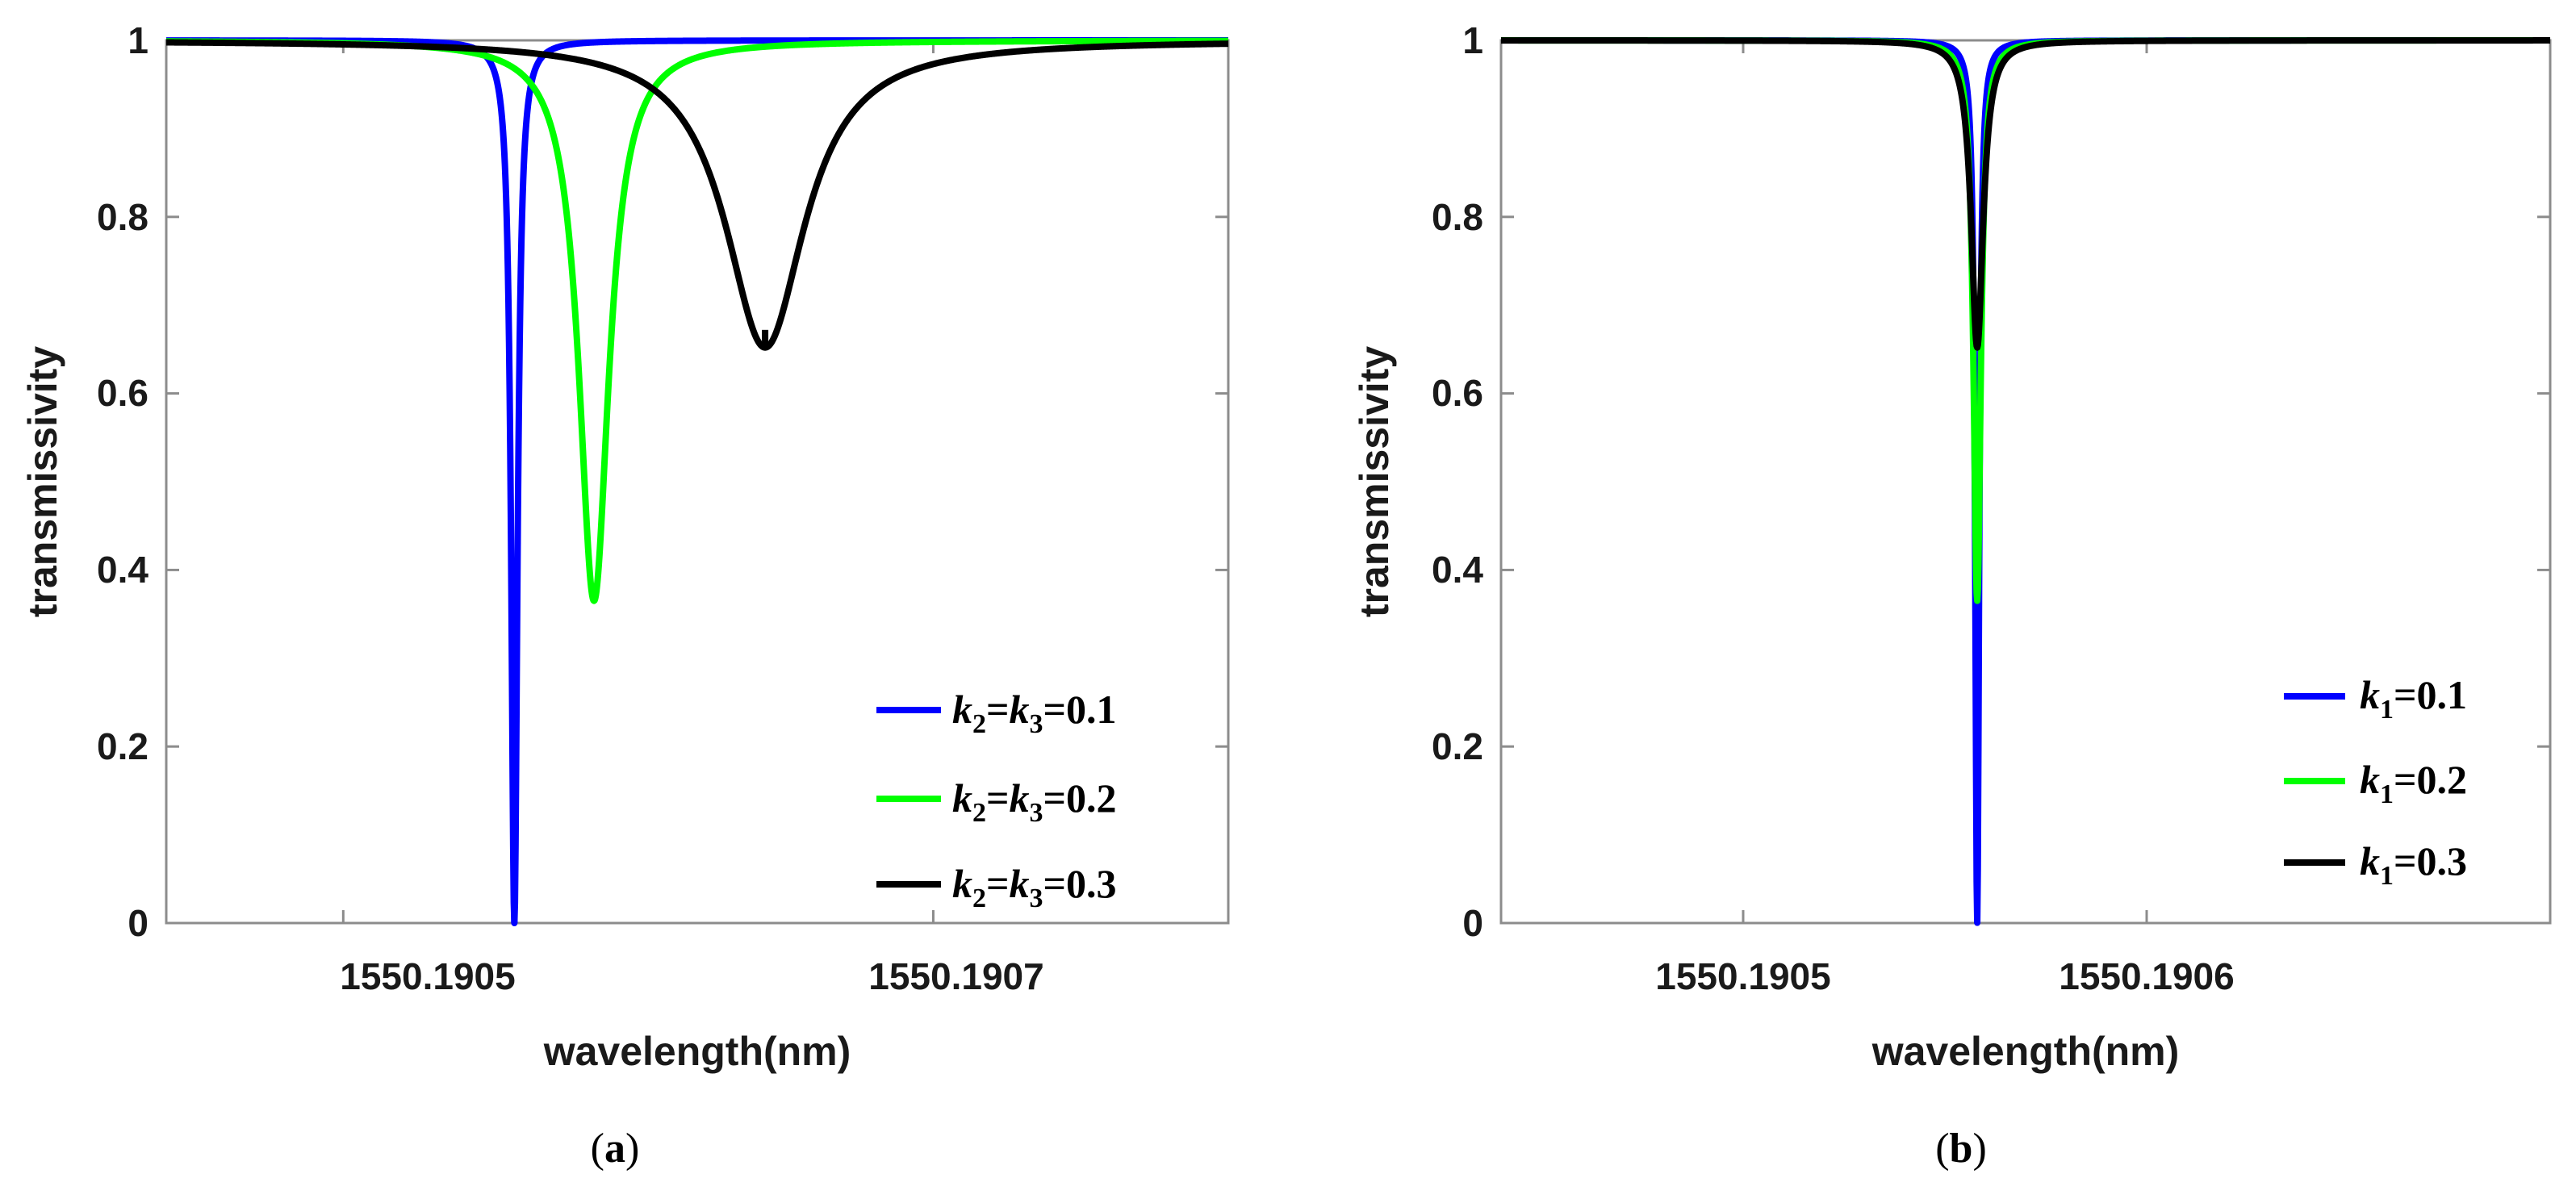 The height and width of the screenshot is (1199, 2576). What do you see at coordinates (1034, 802) in the screenshot?
I see `legend-entry-label: k2=k3=0.2` at bounding box center [1034, 802].